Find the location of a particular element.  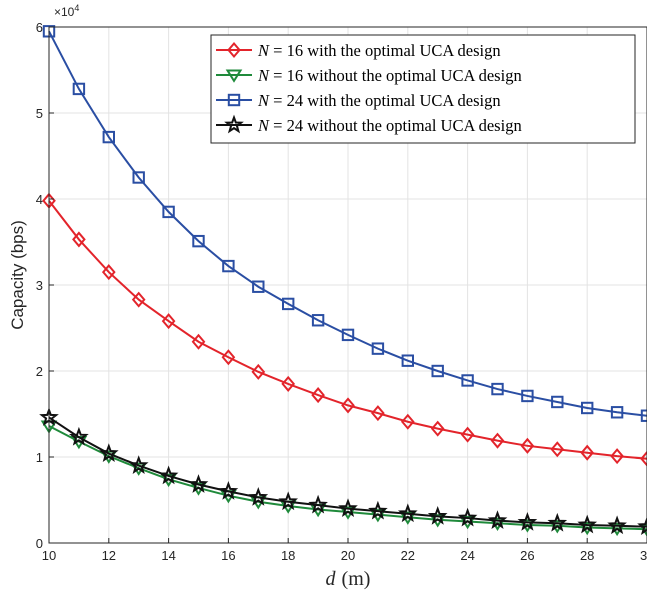

y-tick-label: 5 is located at coordinates (39, 113).